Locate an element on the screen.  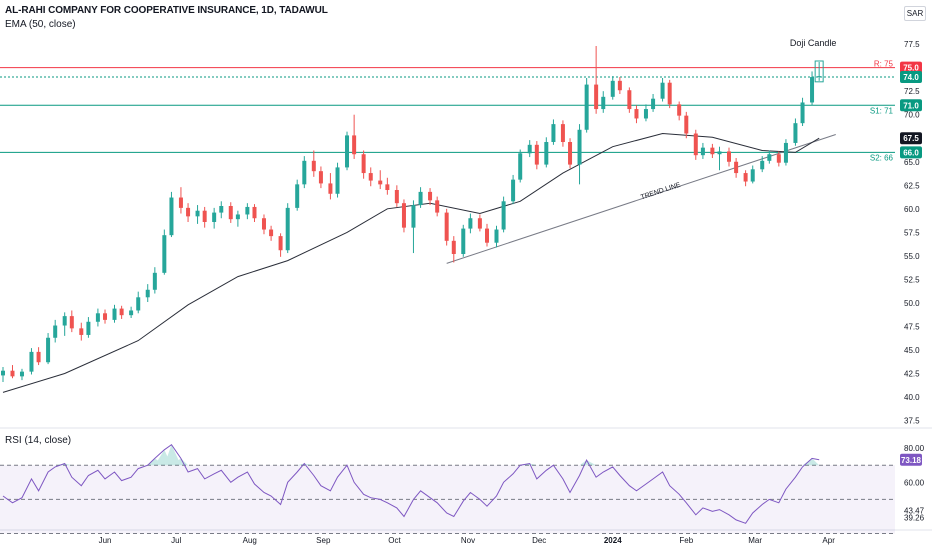
level-badge: 66.0 is located at coordinates (911, 152).